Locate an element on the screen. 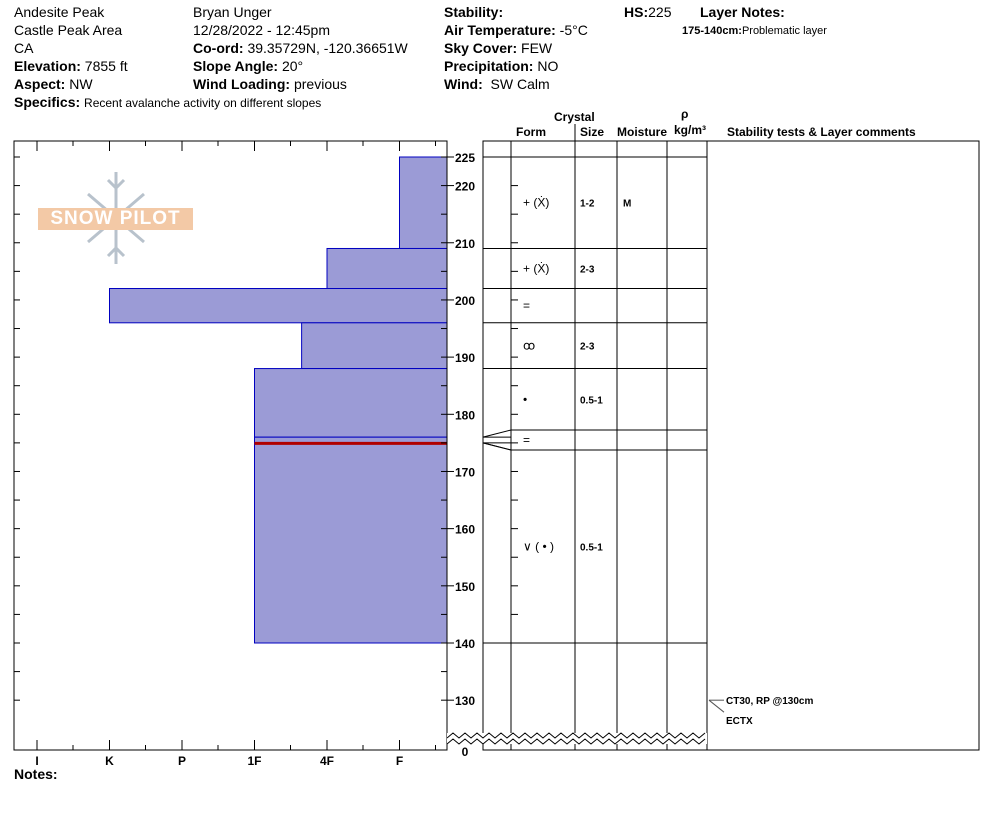 This screenshot has width=994, height=840. location: Andesite Peak is located at coordinates (59, 12).